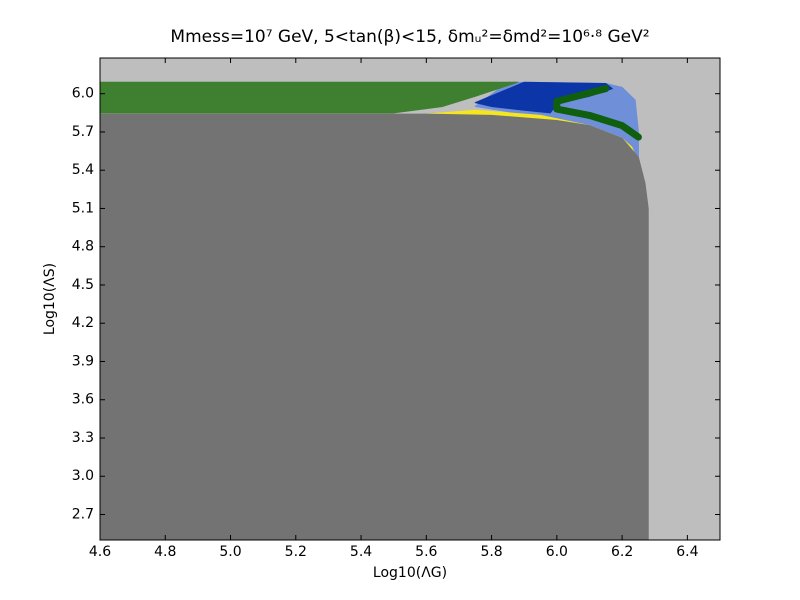 The height and width of the screenshot is (600, 800). What do you see at coordinates (230, 552) in the screenshot?
I see `x-tick-label: 5.0` at bounding box center [230, 552].